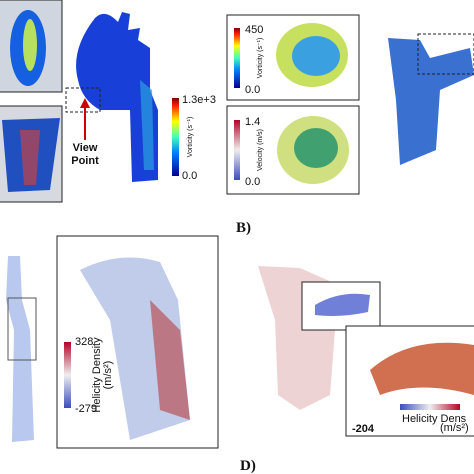 Image resolution: width=474 pixels, height=474 pixels. What do you see at coordinates (85, 148) in the screenshot?
I see `annotation: View` at bounding box center [85, 148].